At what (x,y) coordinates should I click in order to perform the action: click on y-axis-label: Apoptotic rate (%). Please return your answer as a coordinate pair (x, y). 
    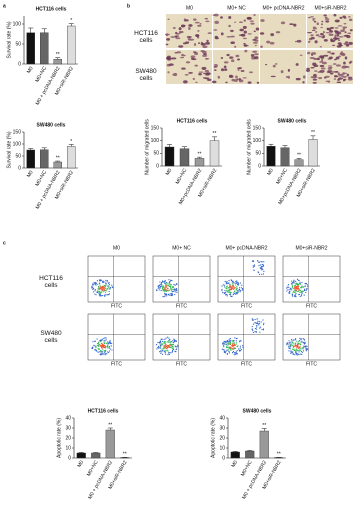
    Looking at the image, I should click on (59, 438).